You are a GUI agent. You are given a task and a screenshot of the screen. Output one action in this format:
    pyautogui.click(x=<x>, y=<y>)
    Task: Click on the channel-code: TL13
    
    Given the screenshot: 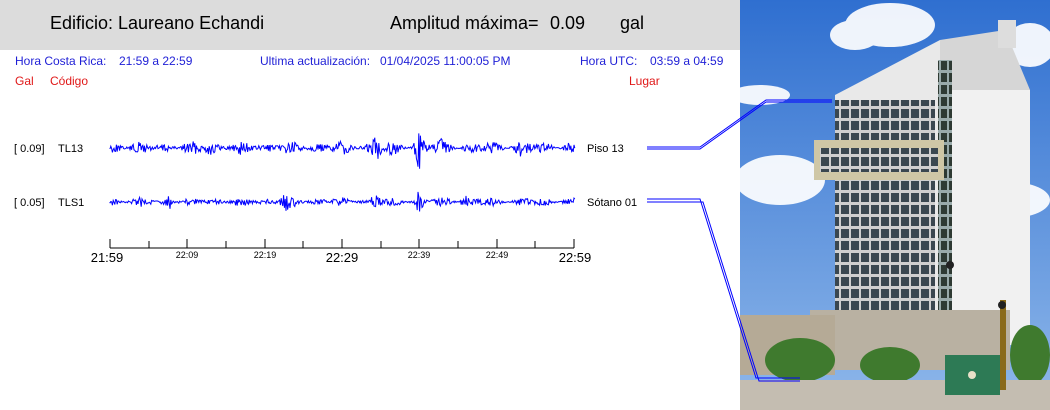 What is the action you would take?
    pyautogui.click(x=70, y=149)
    